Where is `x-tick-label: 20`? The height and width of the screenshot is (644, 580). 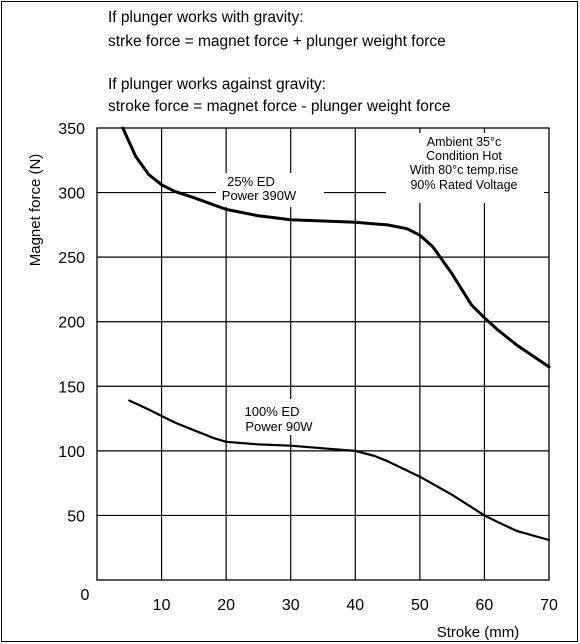
x-tick-label: 20 is located at coordinates (226, 605).